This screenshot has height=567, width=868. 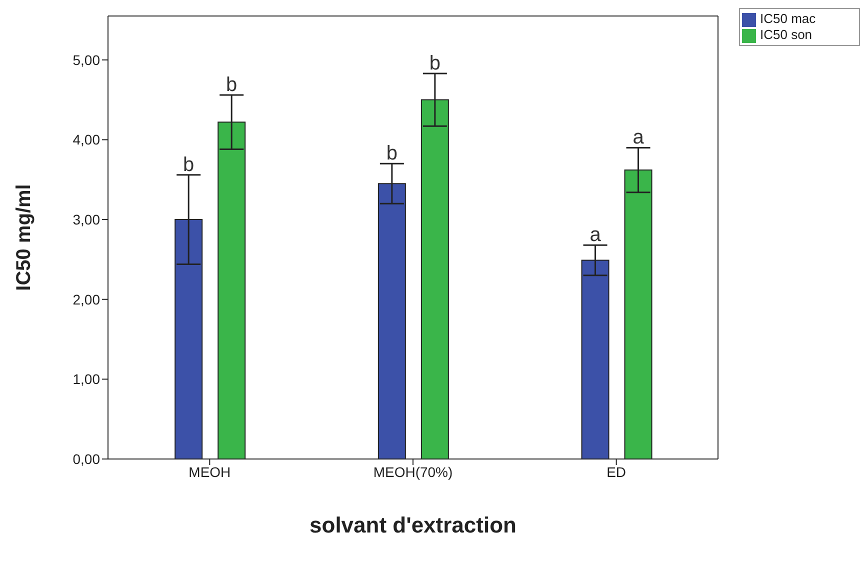 I want to click on legend-label: IC50 son, so click(x=786, y=34).